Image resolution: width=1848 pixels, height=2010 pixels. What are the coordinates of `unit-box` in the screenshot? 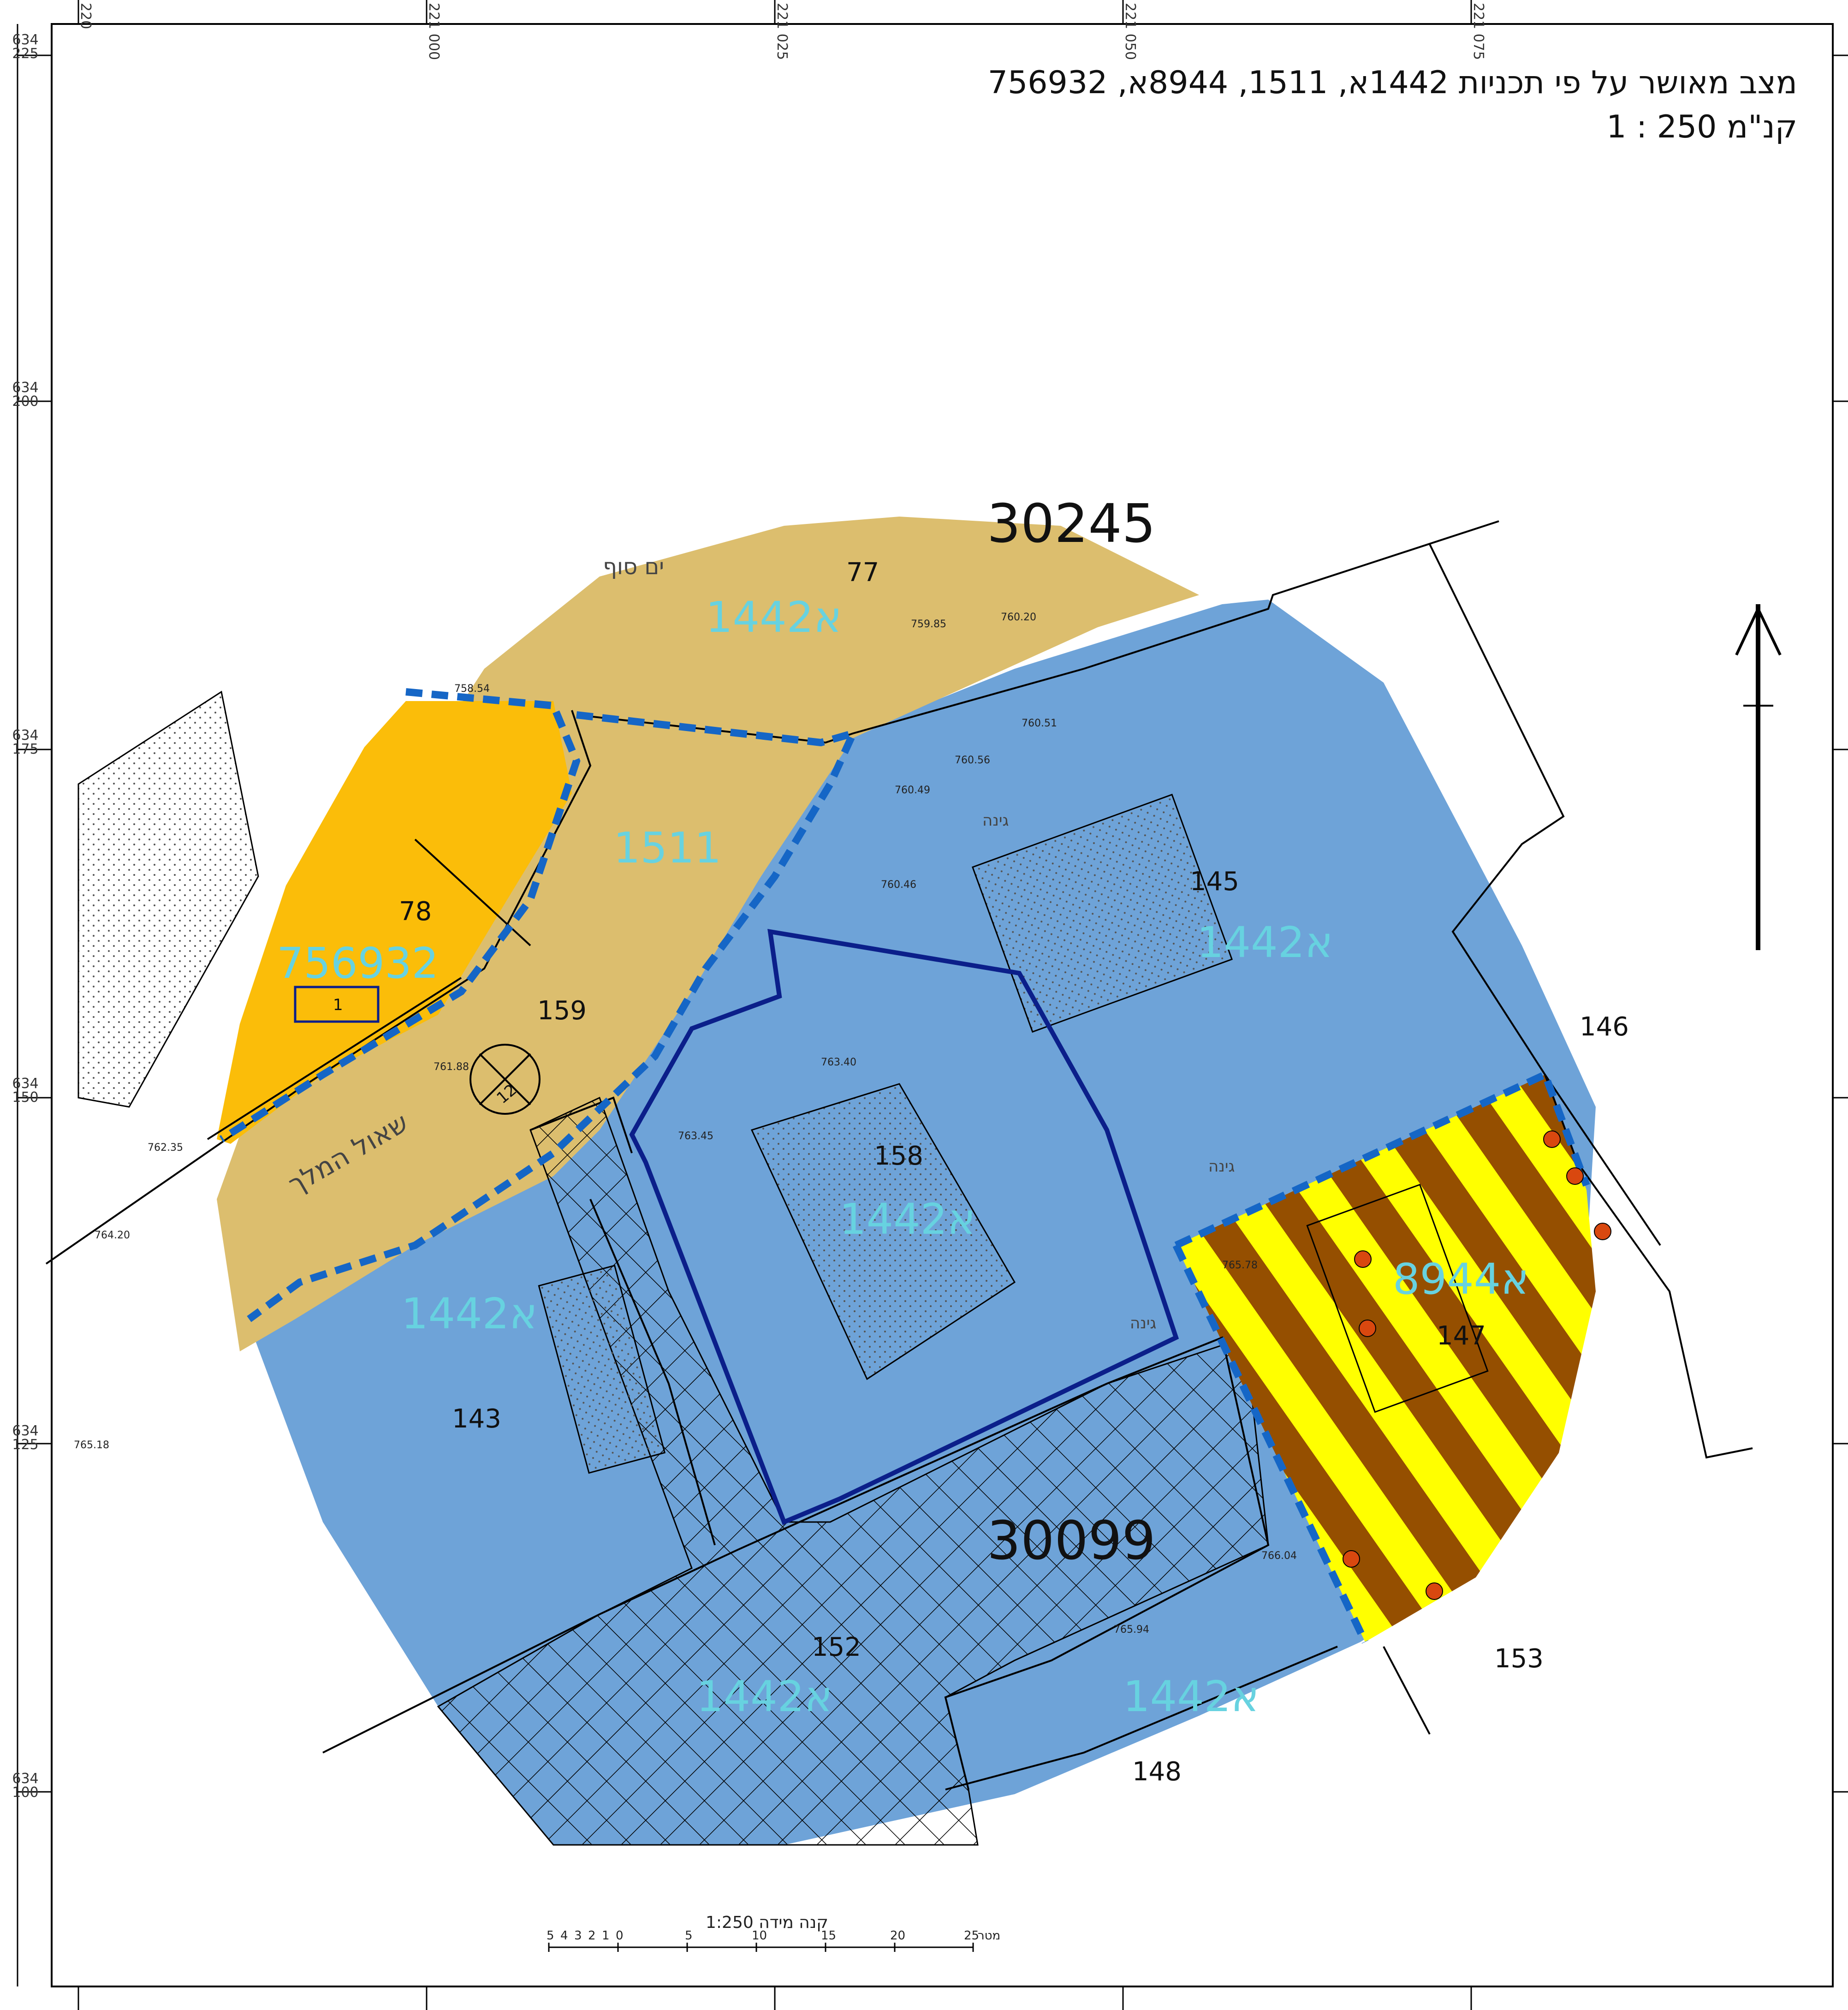 It's located at (337, 1005).